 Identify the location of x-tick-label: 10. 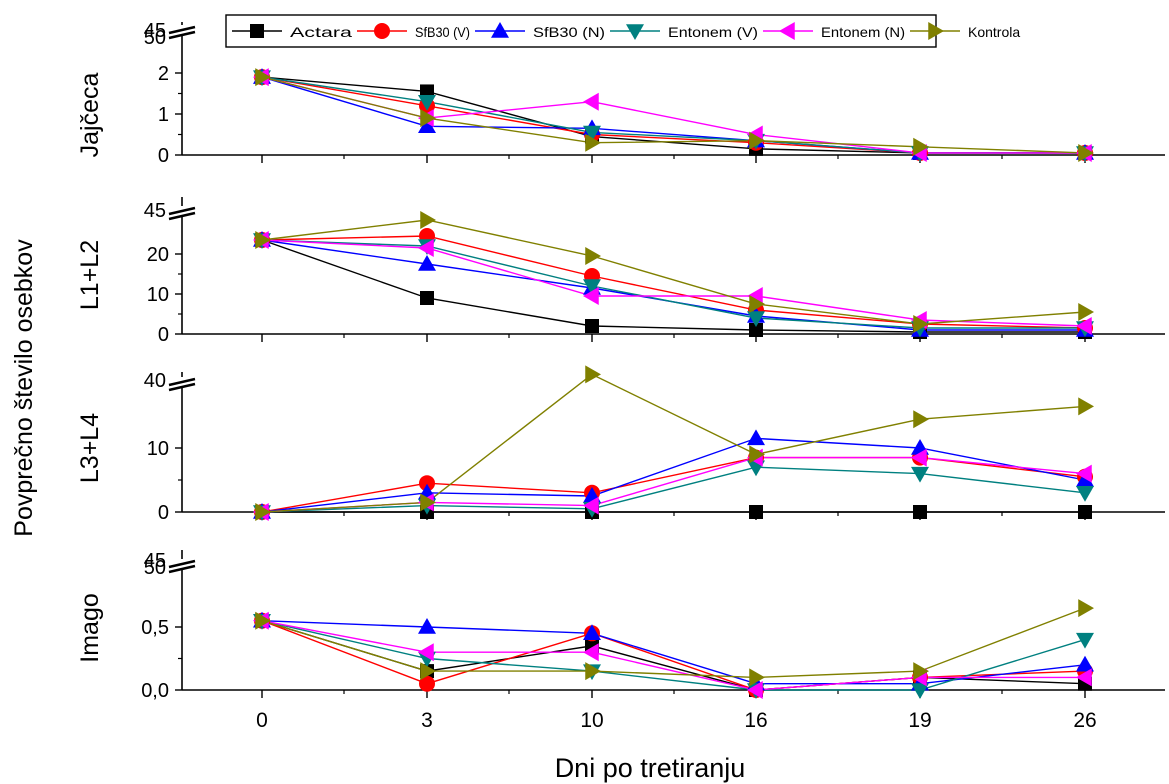
(591, 720).